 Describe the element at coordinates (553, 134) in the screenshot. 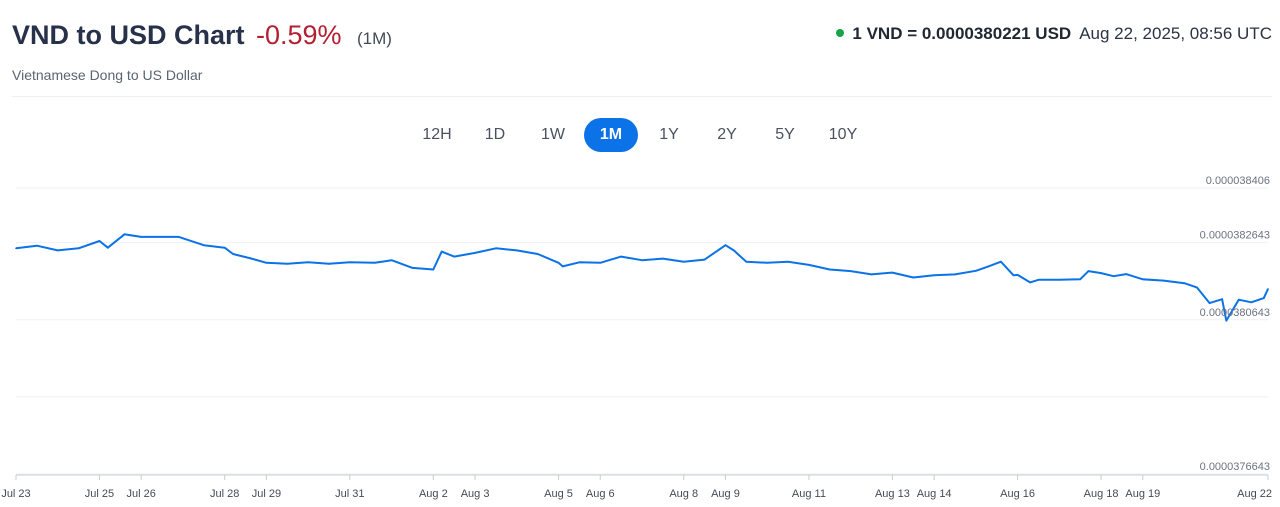

I see `tab-1w: 1W` at that location.